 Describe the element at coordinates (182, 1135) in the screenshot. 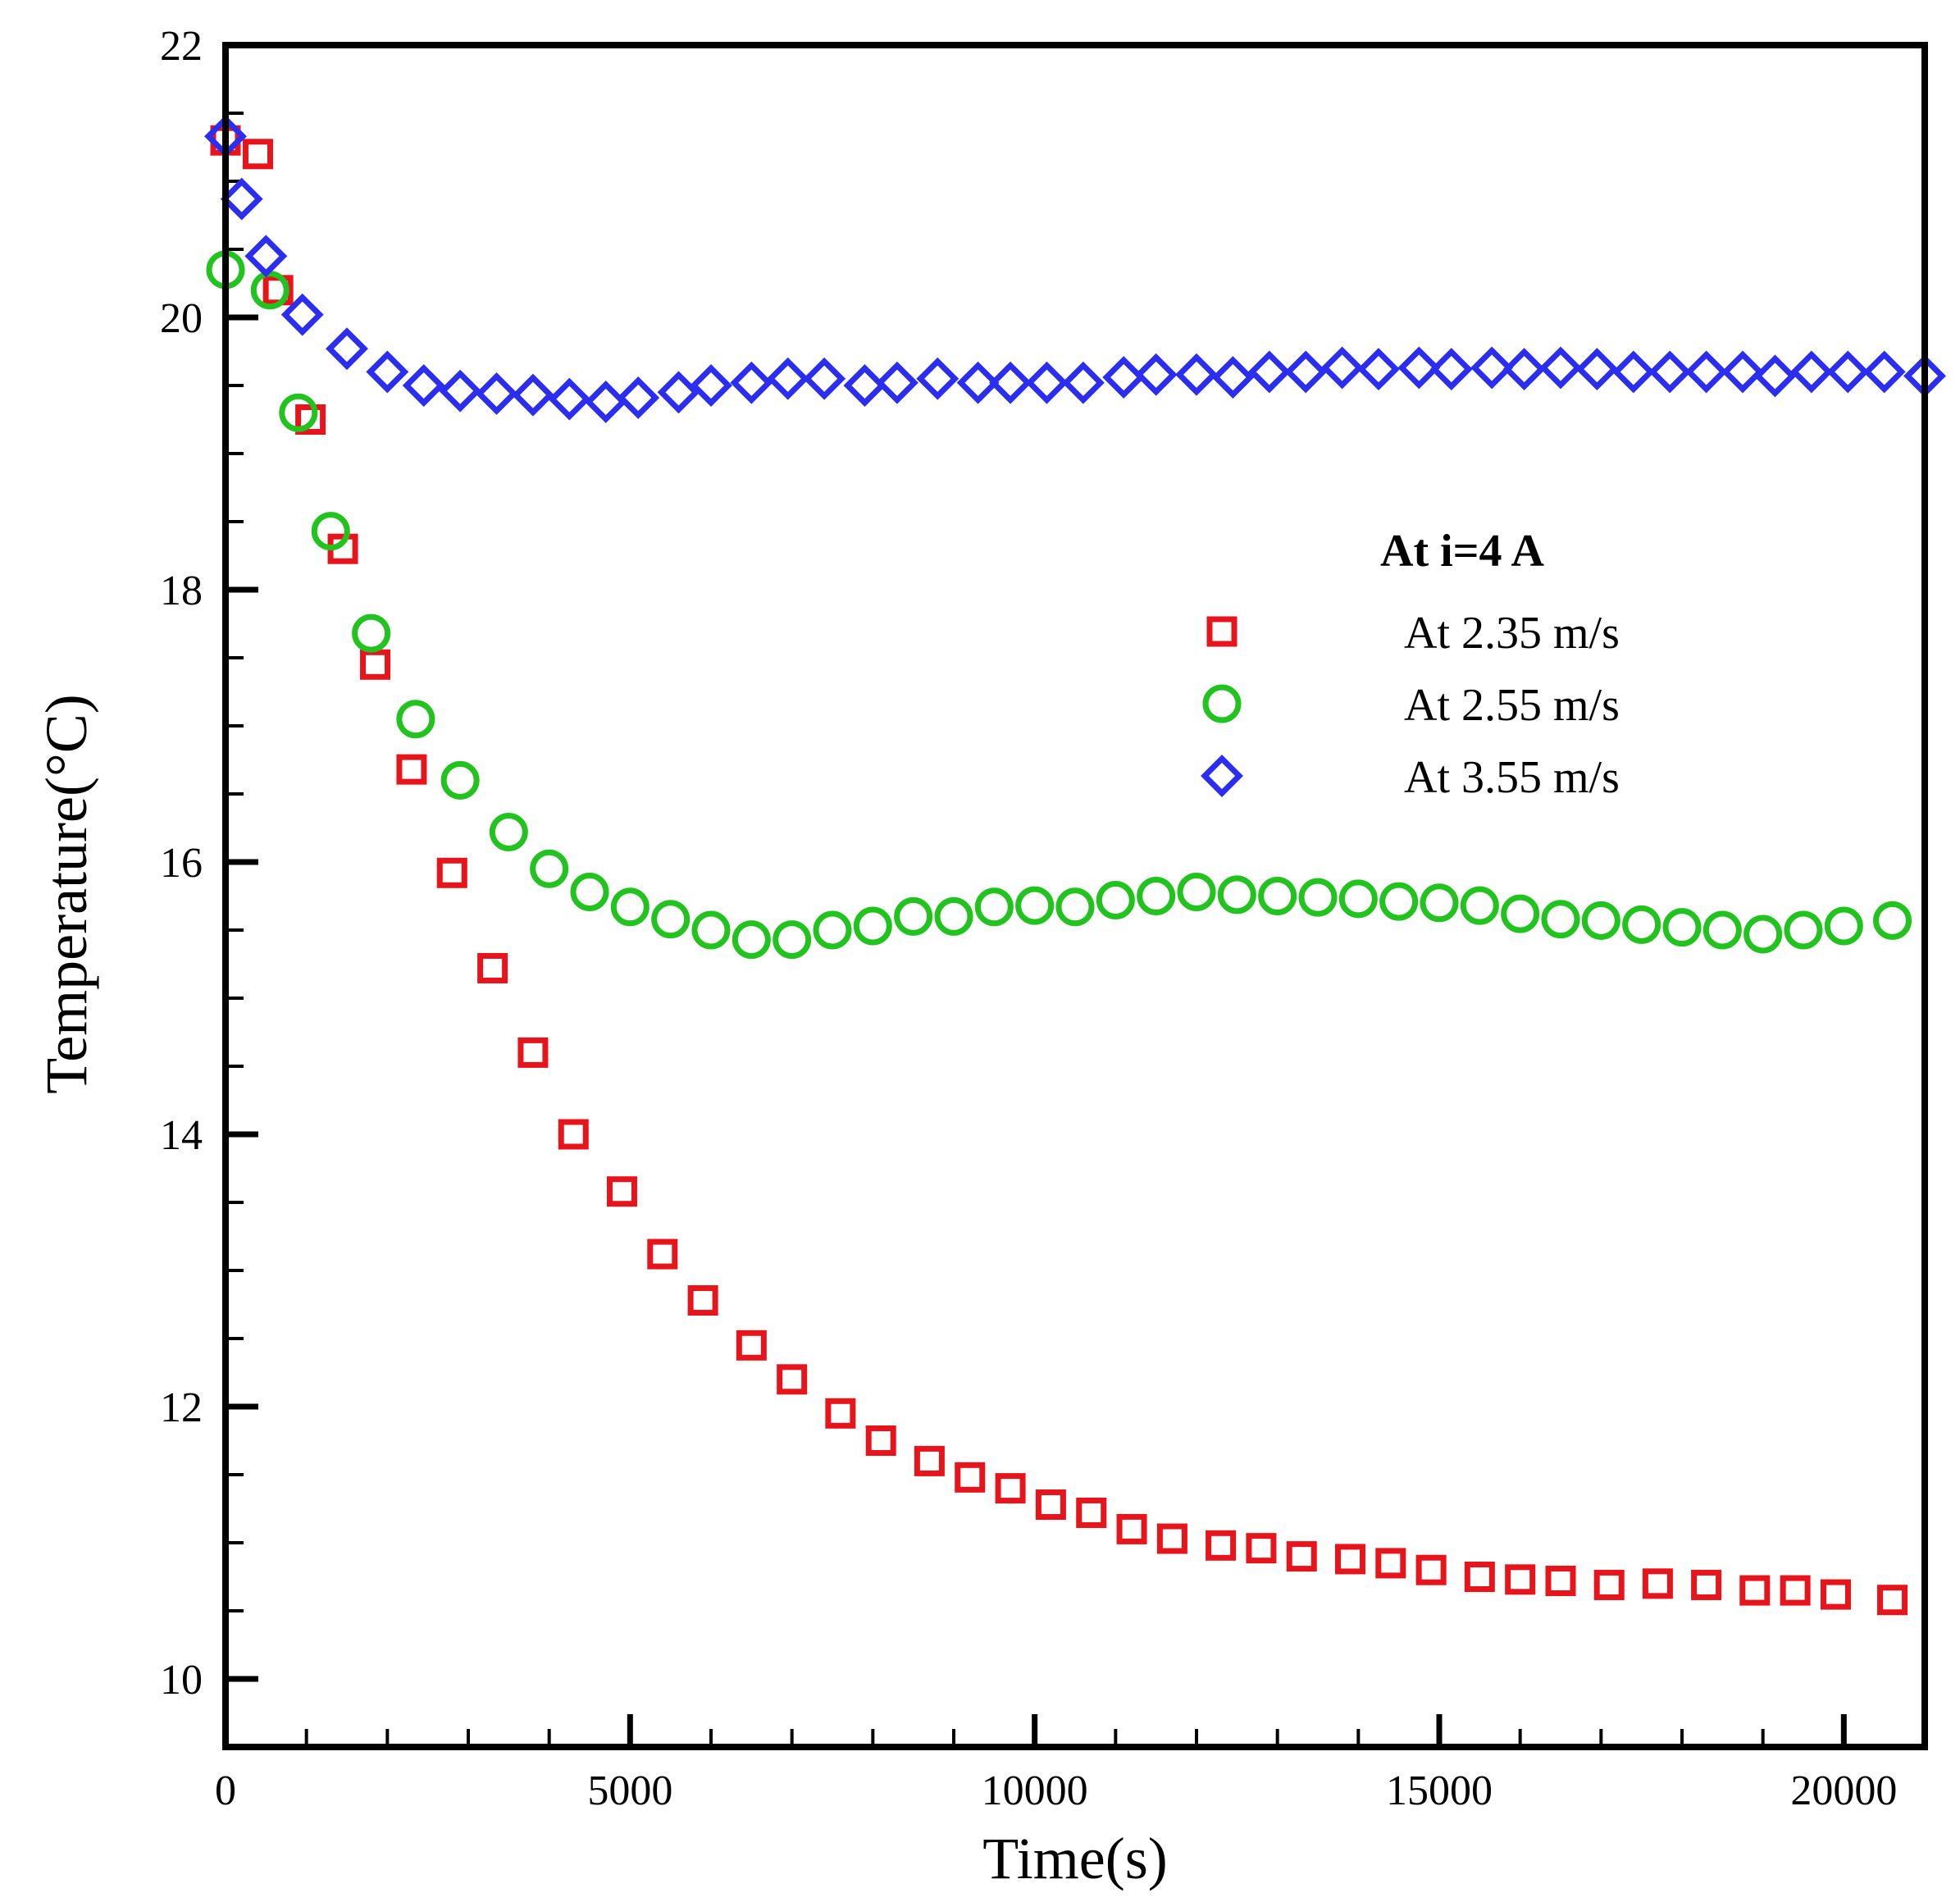

I see `y-tick-label: 14` at that location.